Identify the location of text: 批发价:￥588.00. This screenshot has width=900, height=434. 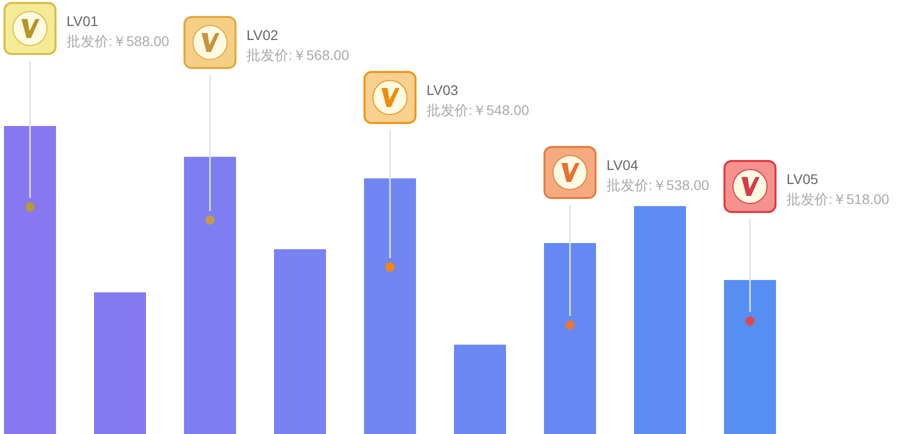
(118, 41).